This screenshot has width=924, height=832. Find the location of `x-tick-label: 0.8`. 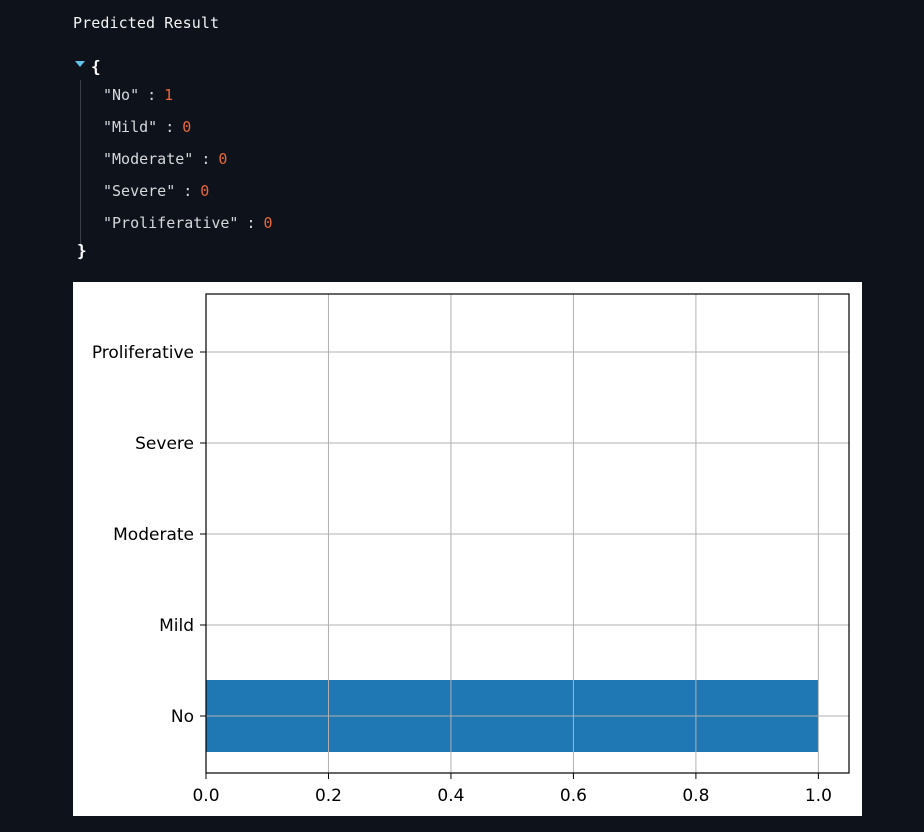

x-tick-label: 0.8 is located at coordinates (695, 796).